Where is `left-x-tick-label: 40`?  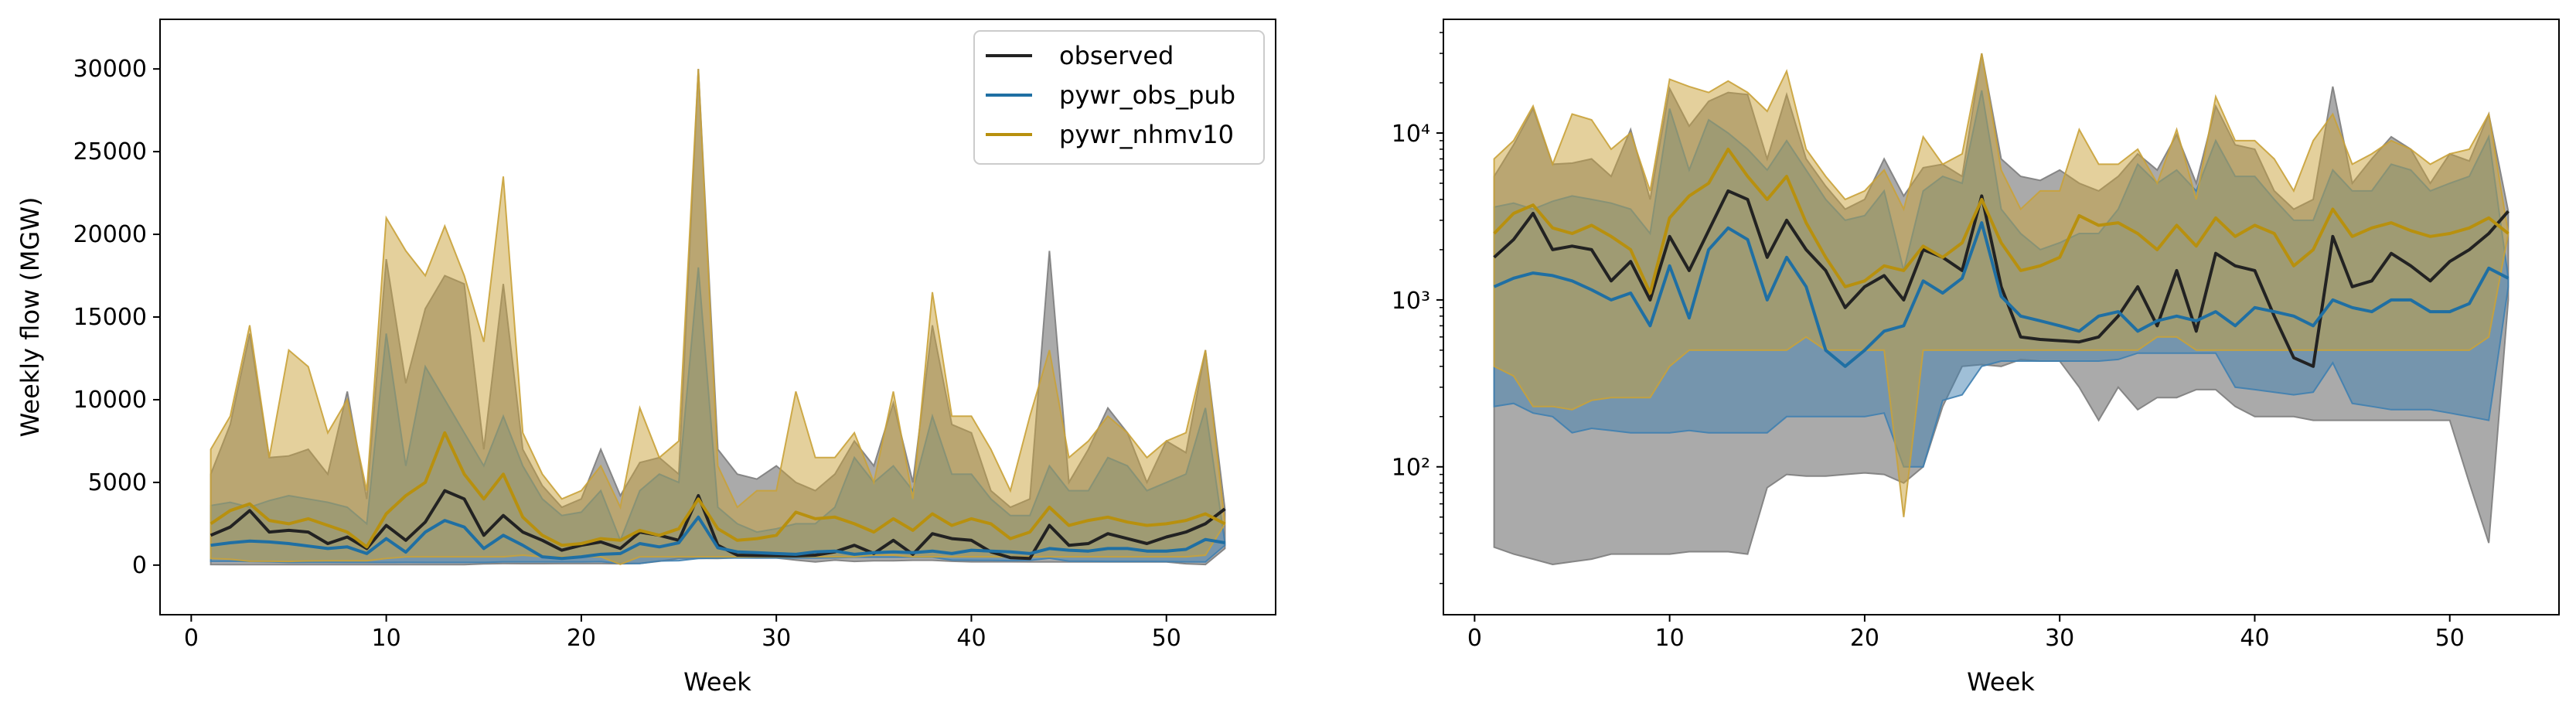
left-x-tick-label: 40 is located at coordinates (971, 638).